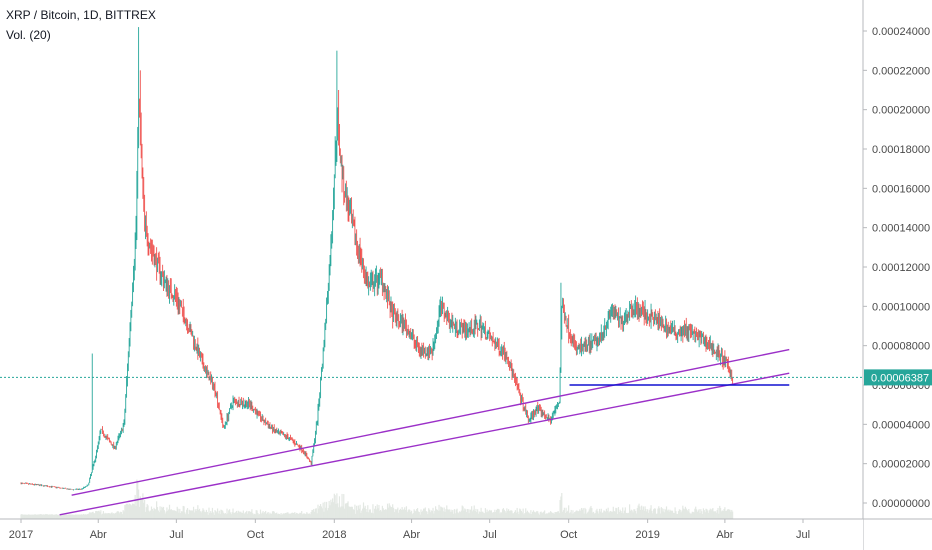  I want to click on time-tick-label: Abr, so click(411, 535).